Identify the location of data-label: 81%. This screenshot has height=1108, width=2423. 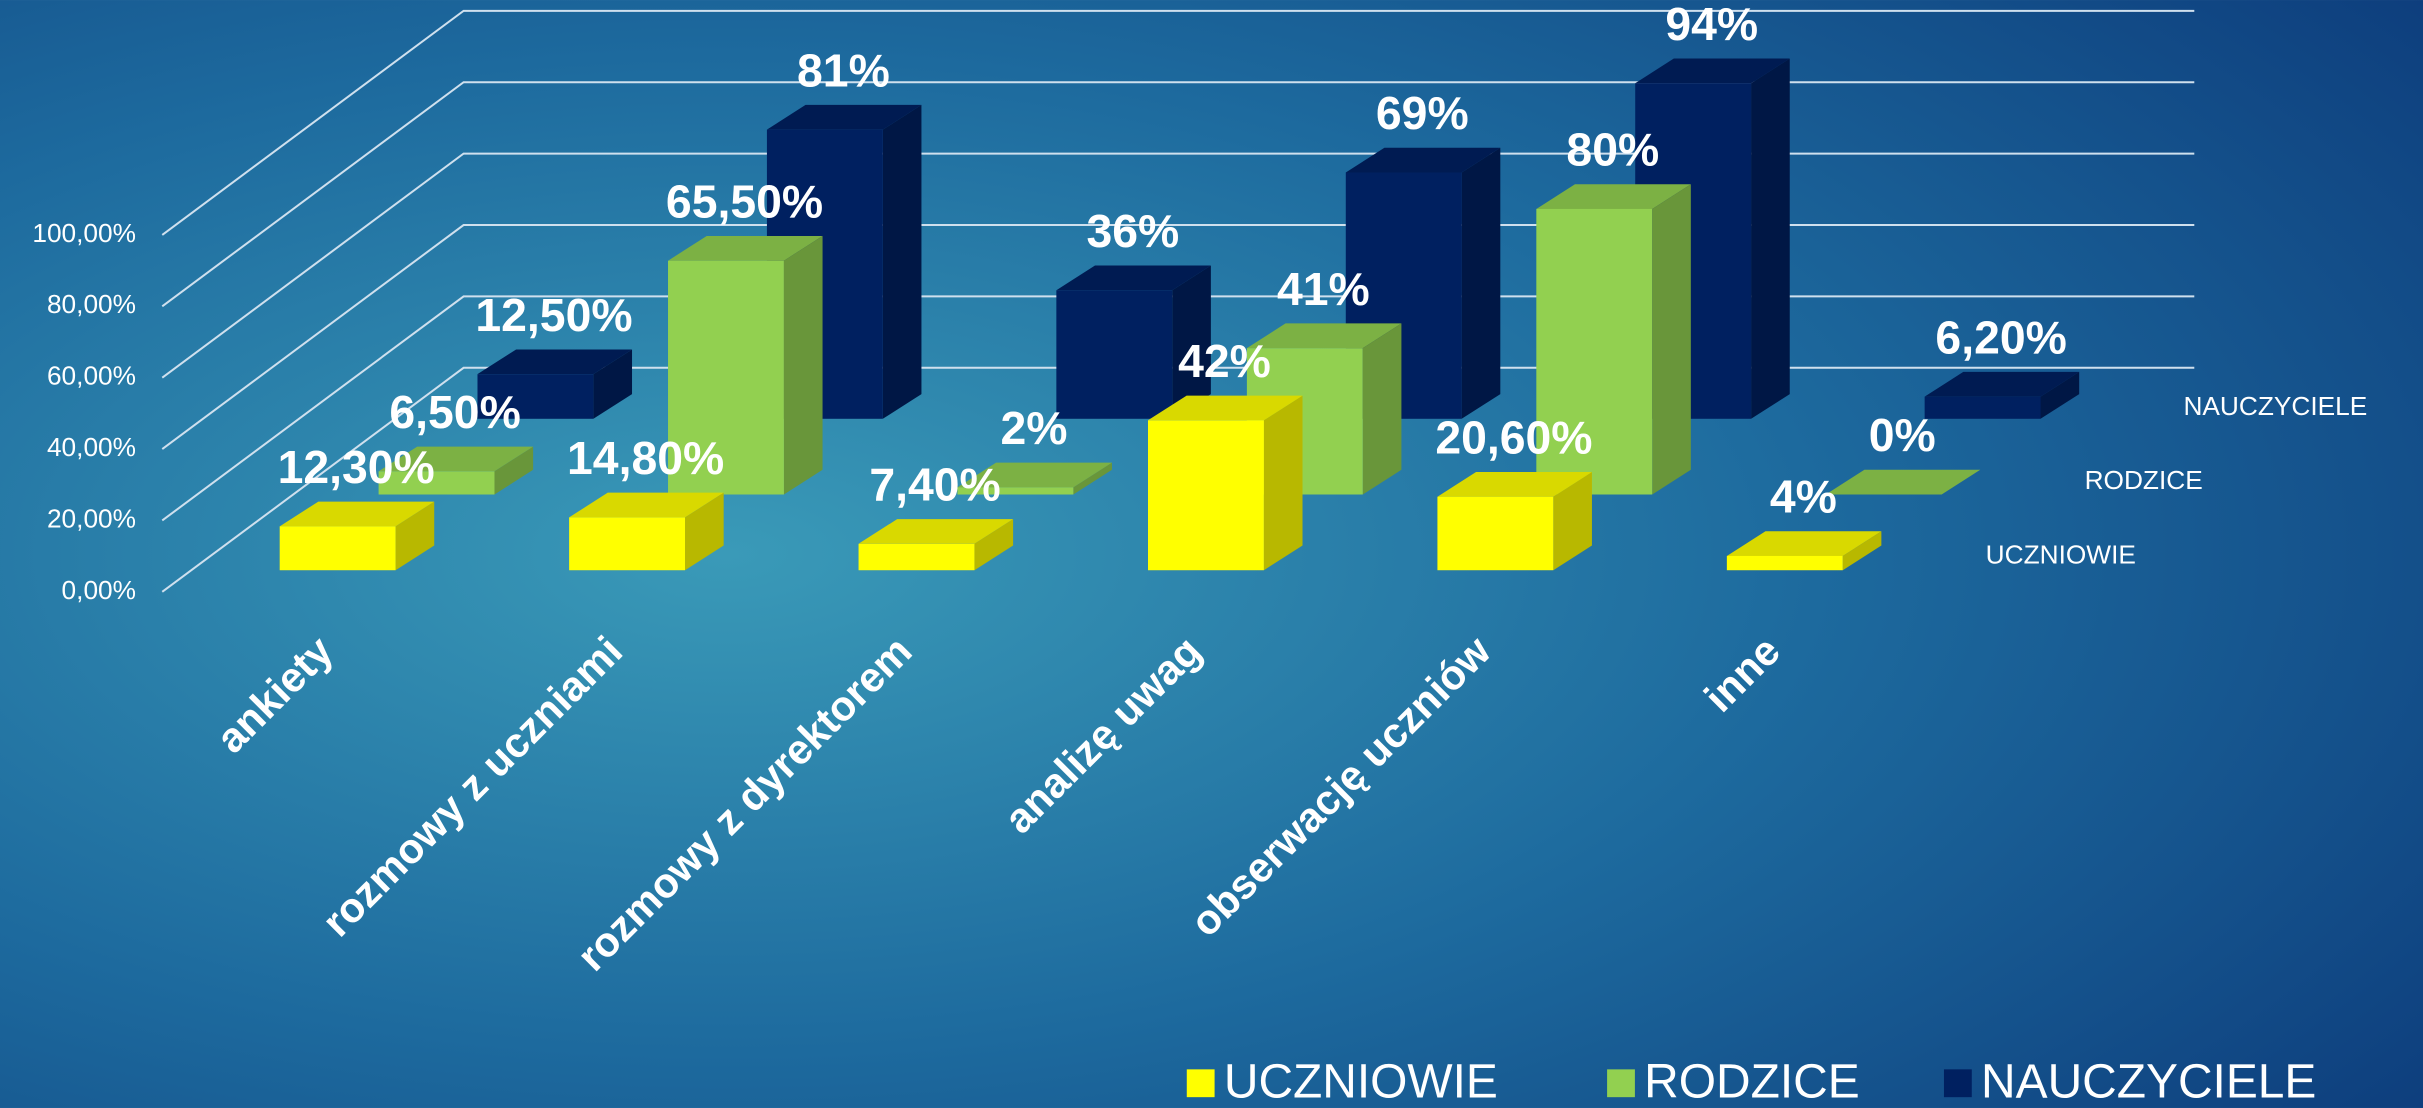
(843, 70).